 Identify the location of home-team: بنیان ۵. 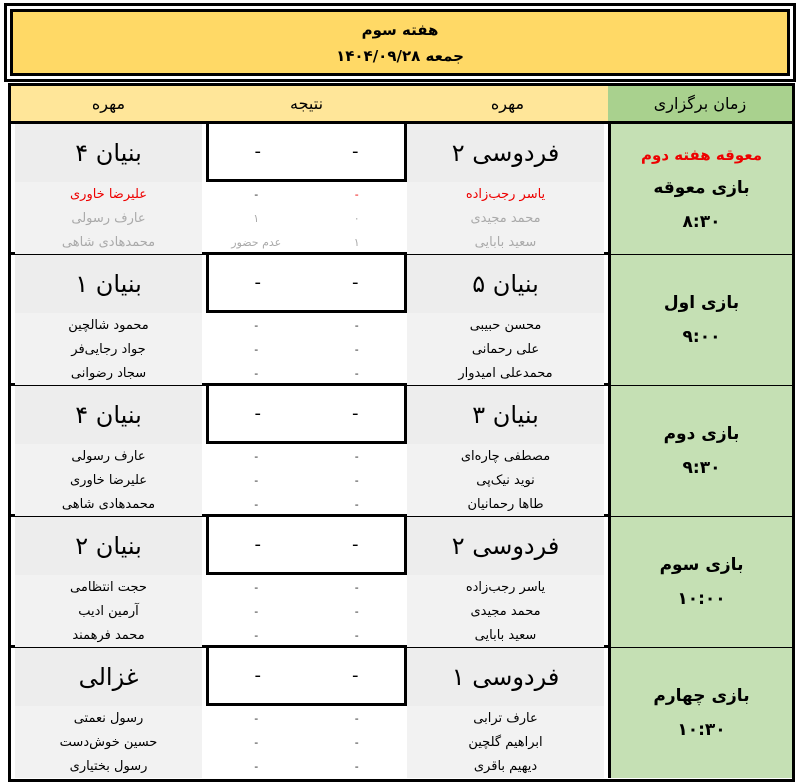
(505, 284).